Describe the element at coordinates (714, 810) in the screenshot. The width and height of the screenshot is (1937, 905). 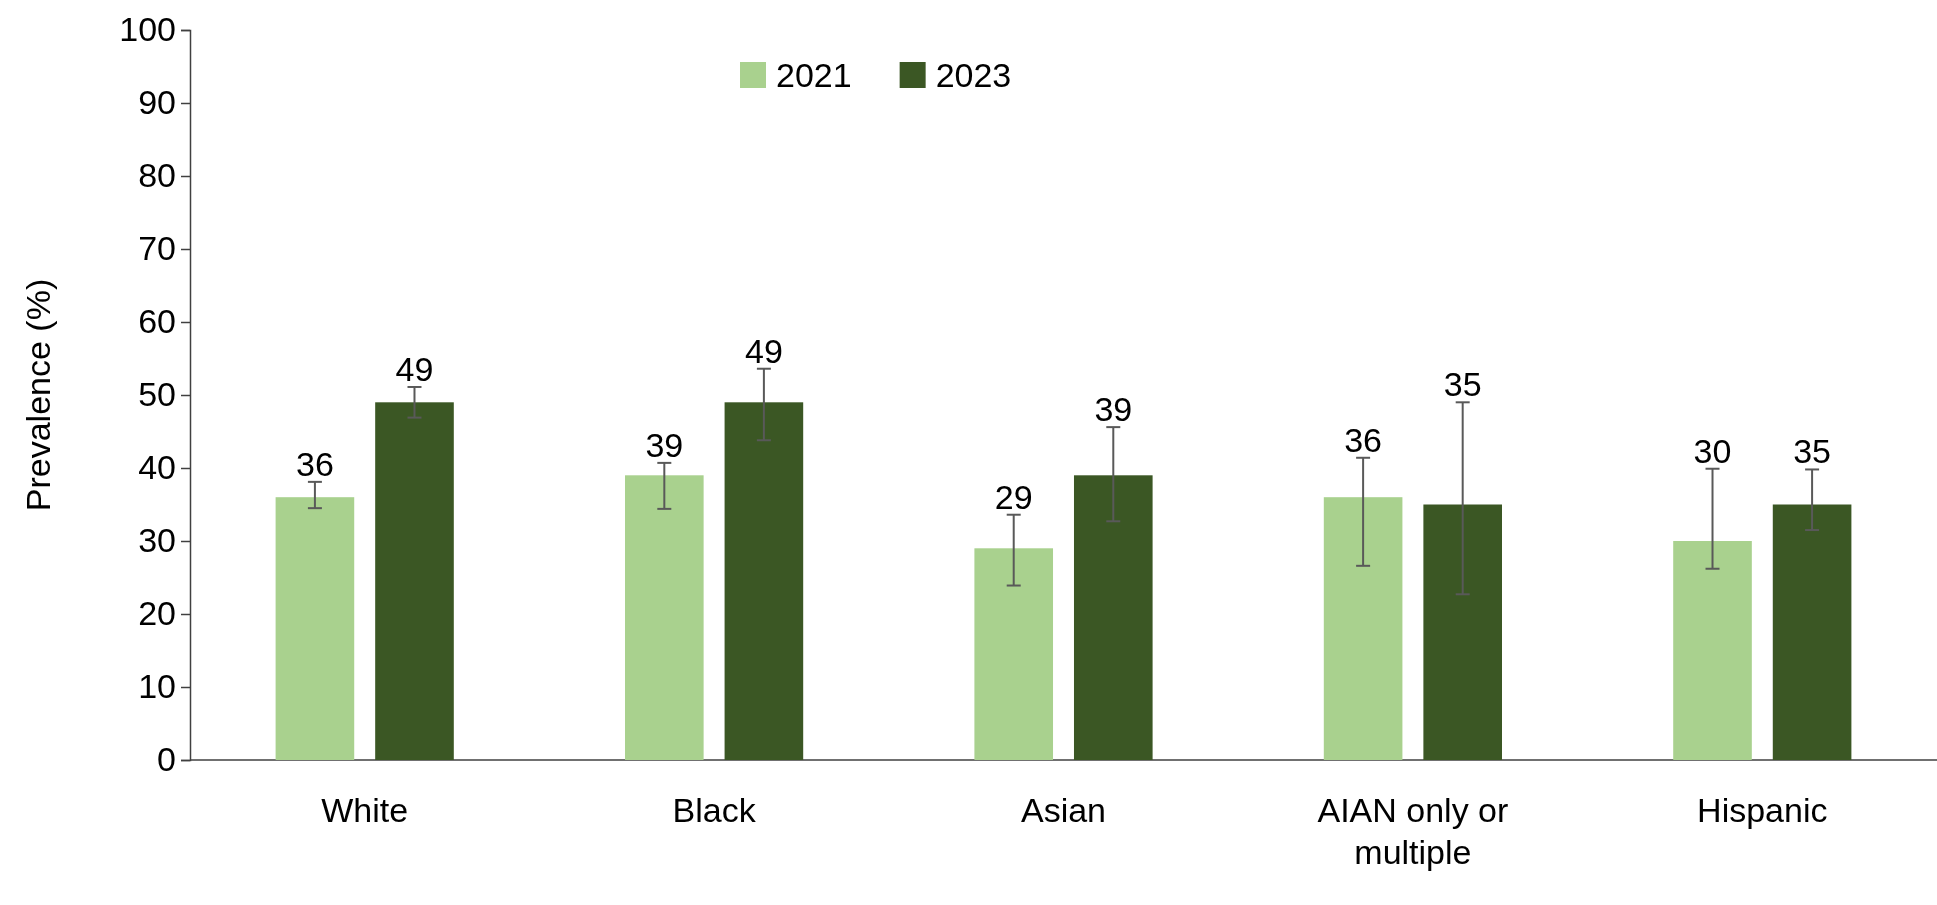
I see `x-tick-label: Black` at that location.